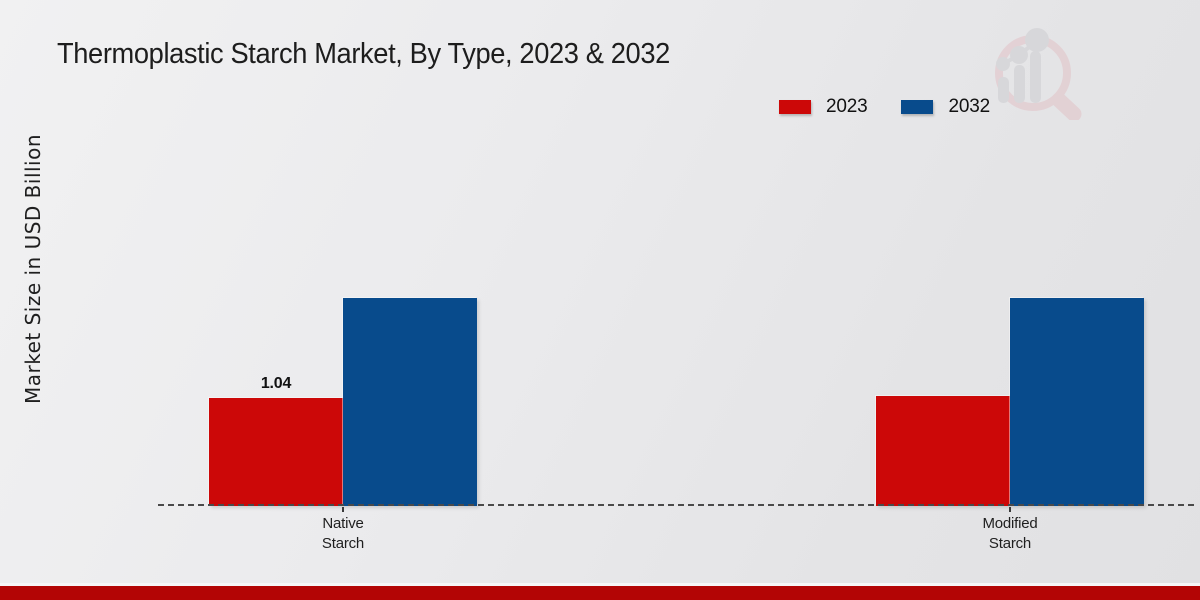  What do you see at coordinates (1010, 533) in the screenshot?
I see `x-tick-label-modified-starch: Modified Starch` at bounding box center [1010, 533].